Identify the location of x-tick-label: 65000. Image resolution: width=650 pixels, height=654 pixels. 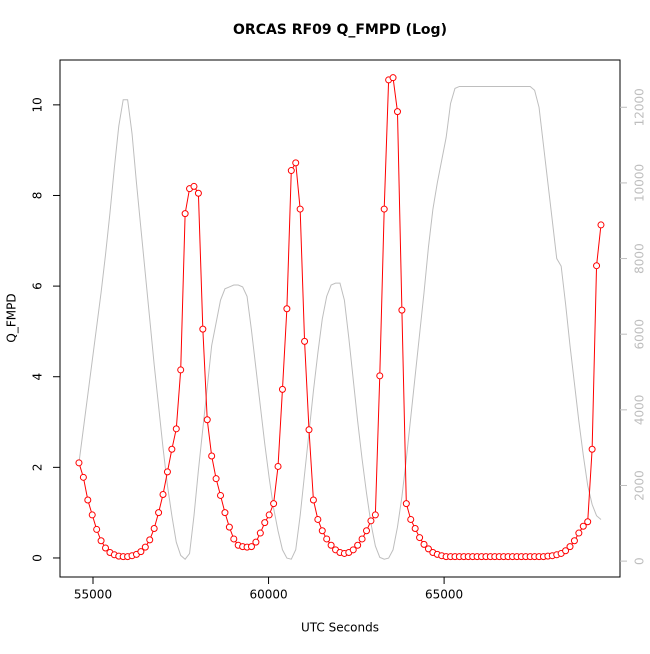
(444, 595).